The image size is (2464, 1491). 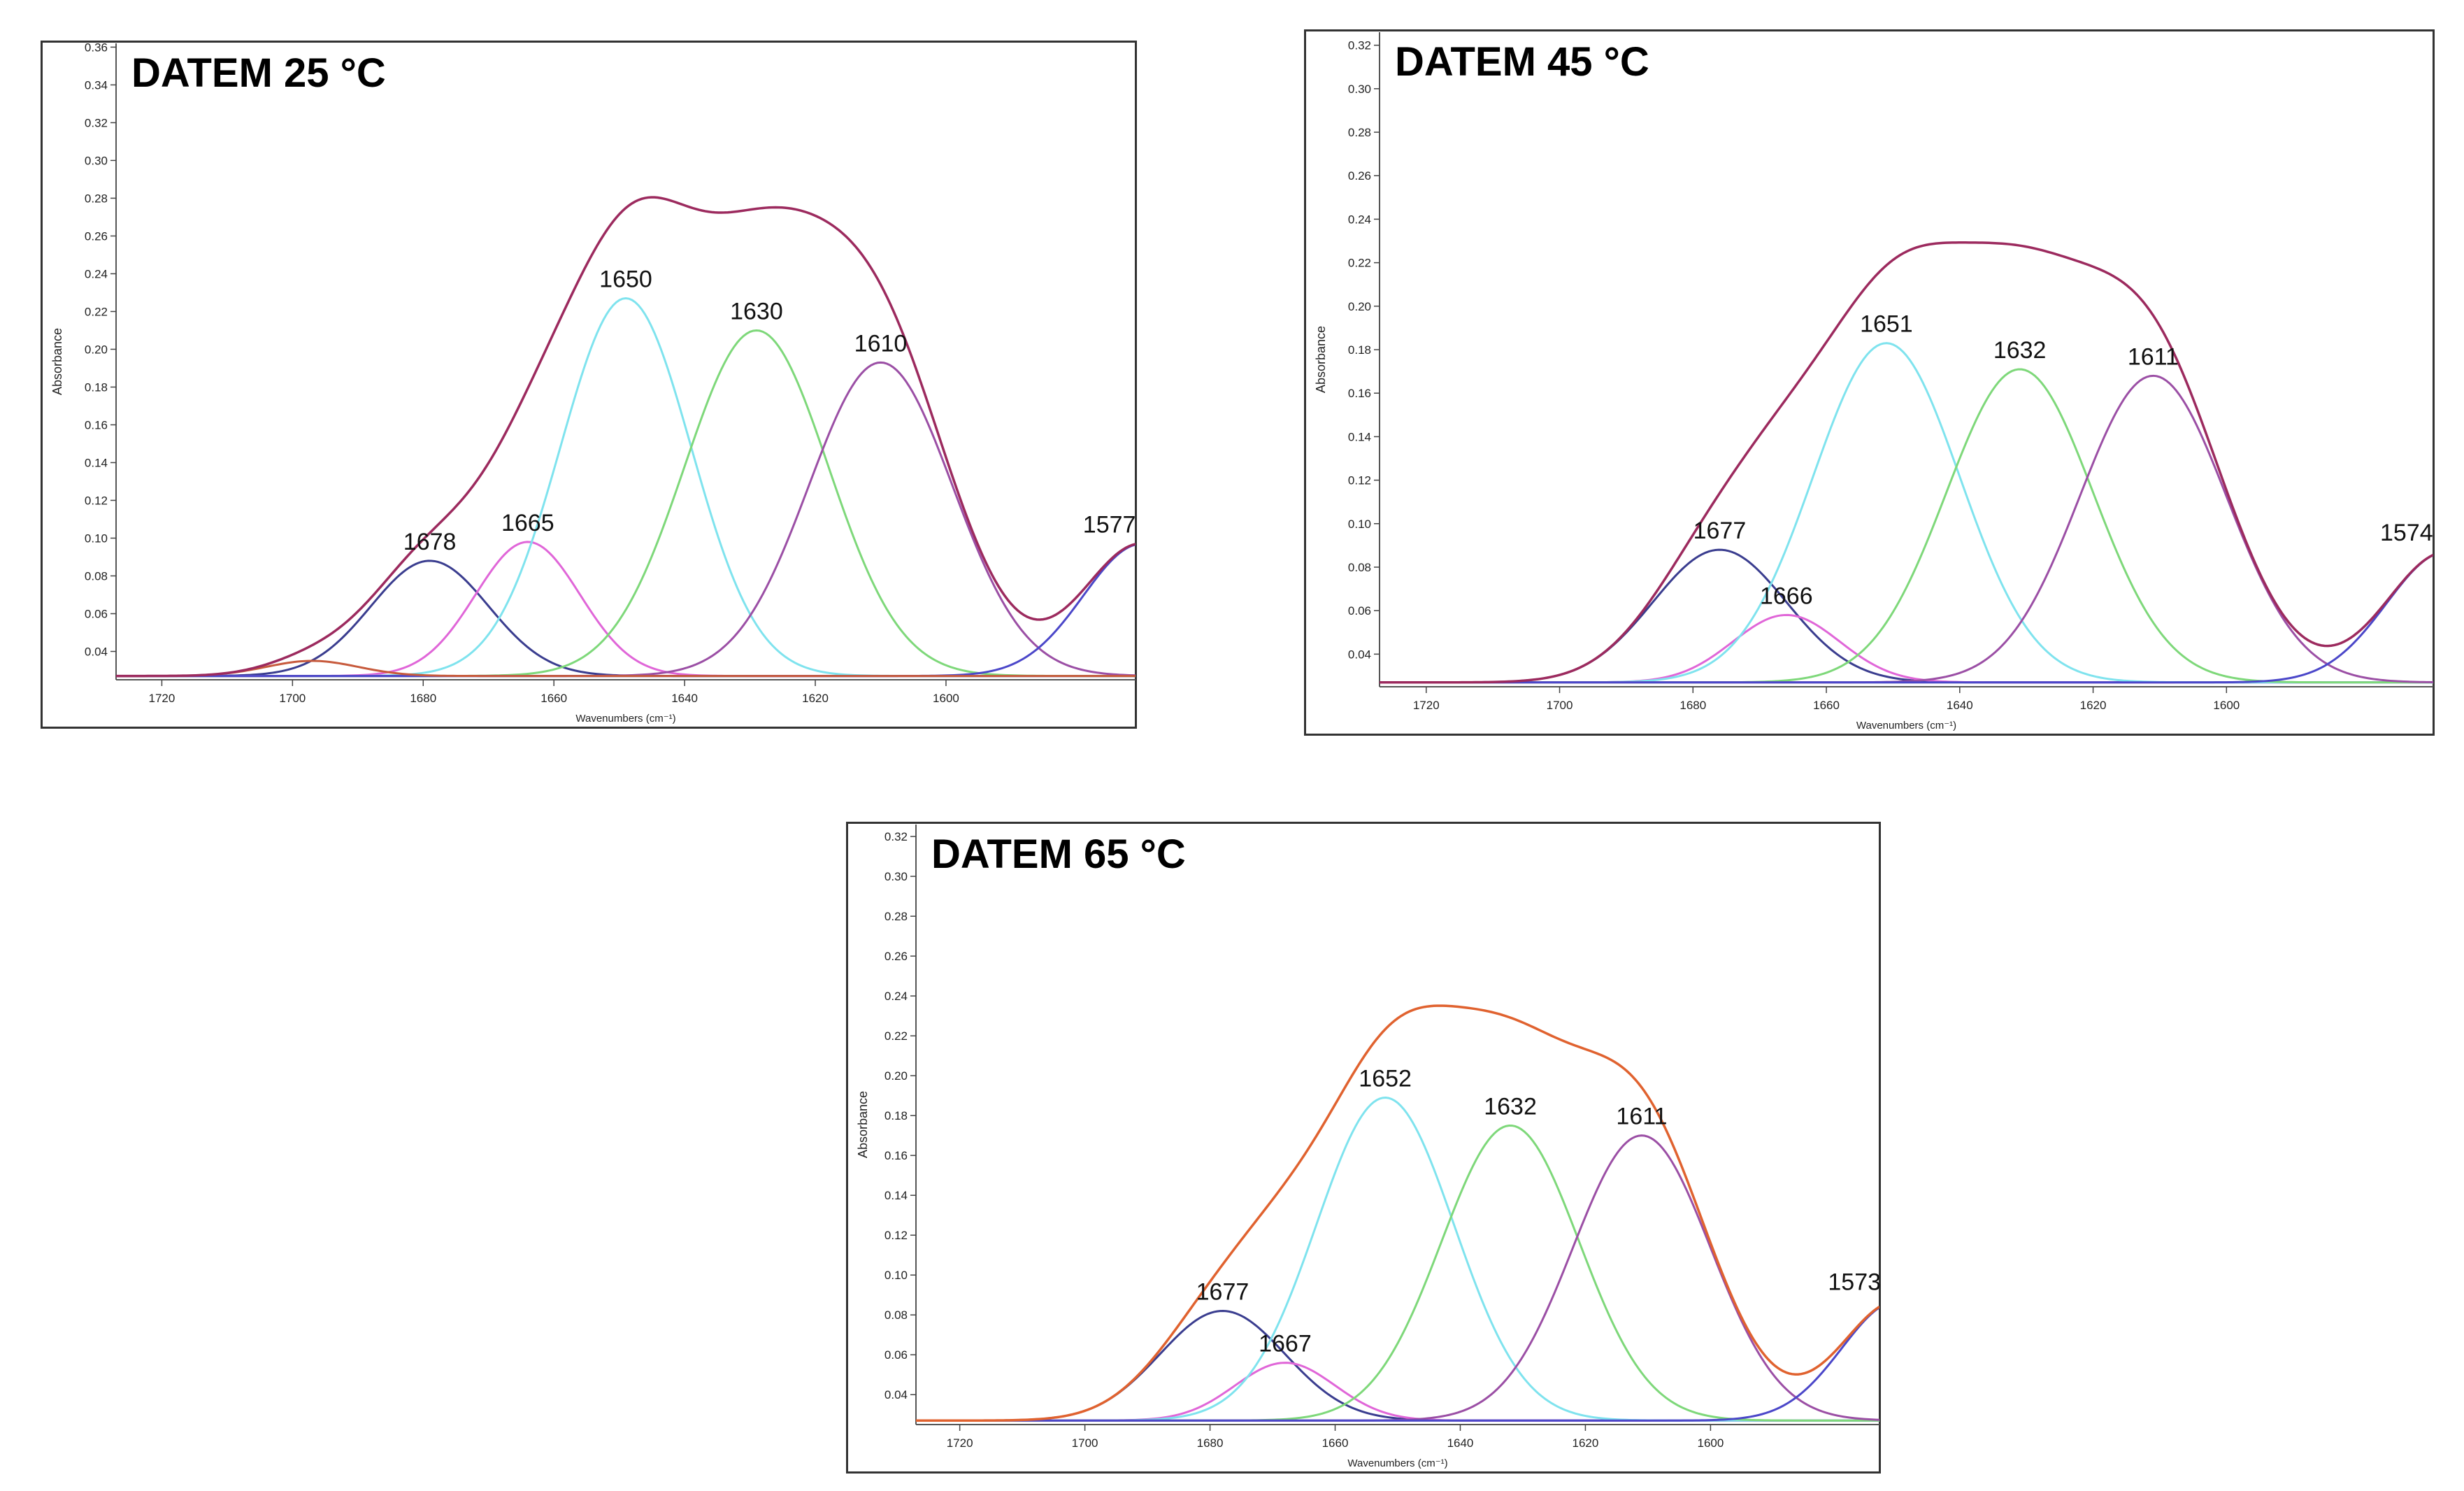 What do you see at coordinates (1886, 324) in the screenshot?
I see `peak-label-1651: 1651` at bounding box center [1886, 324].